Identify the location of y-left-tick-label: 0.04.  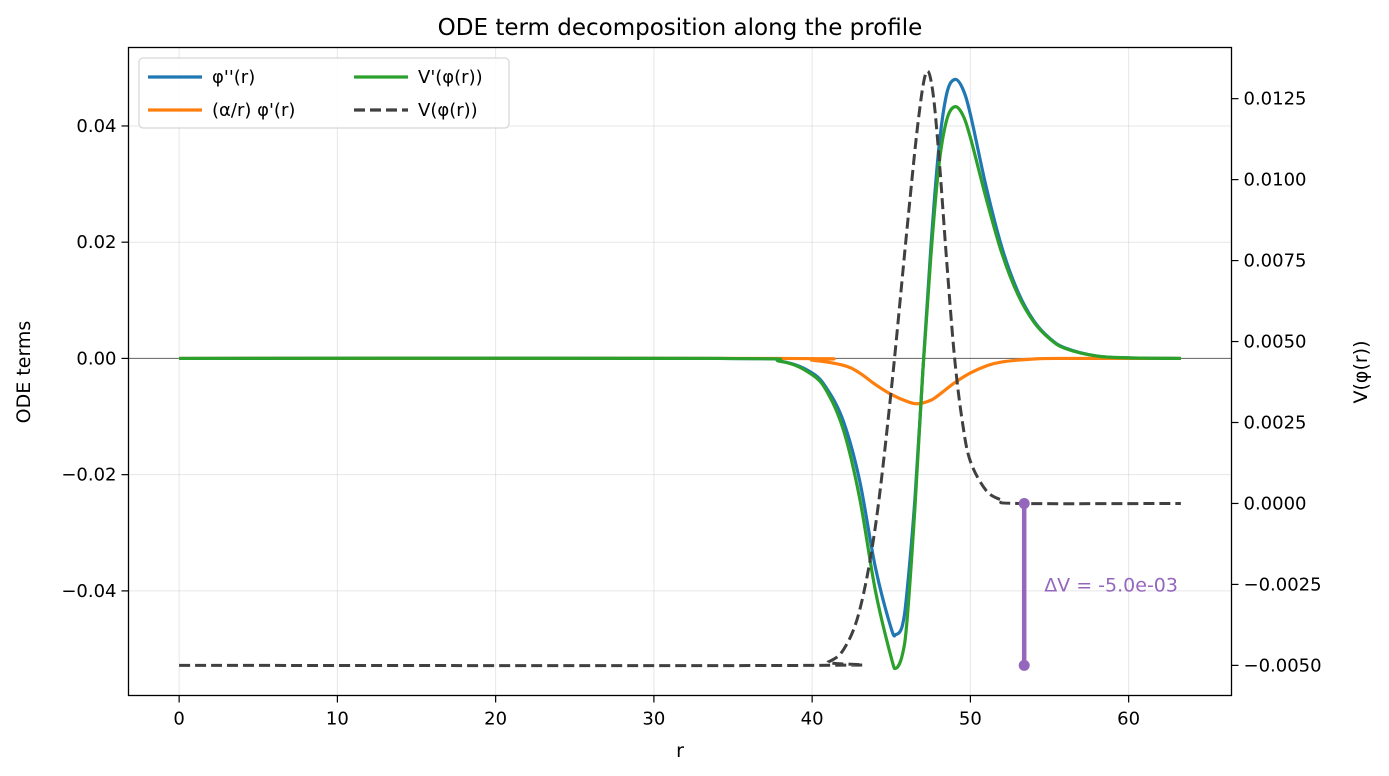
(96, 126).